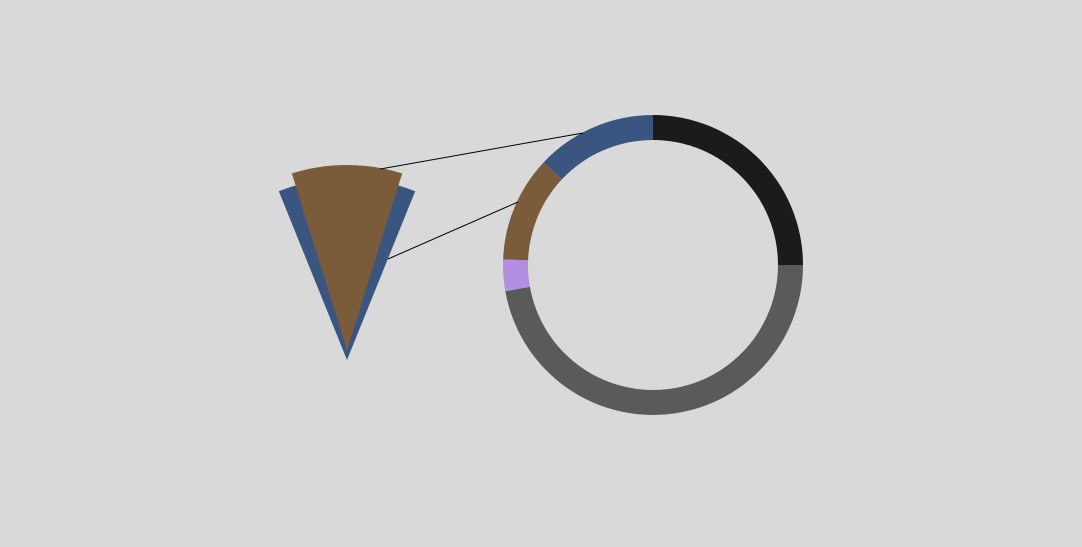 The width and height of the screenshot is (1082, 547). I want to click on connector-line-bottom, so click(453, 230).